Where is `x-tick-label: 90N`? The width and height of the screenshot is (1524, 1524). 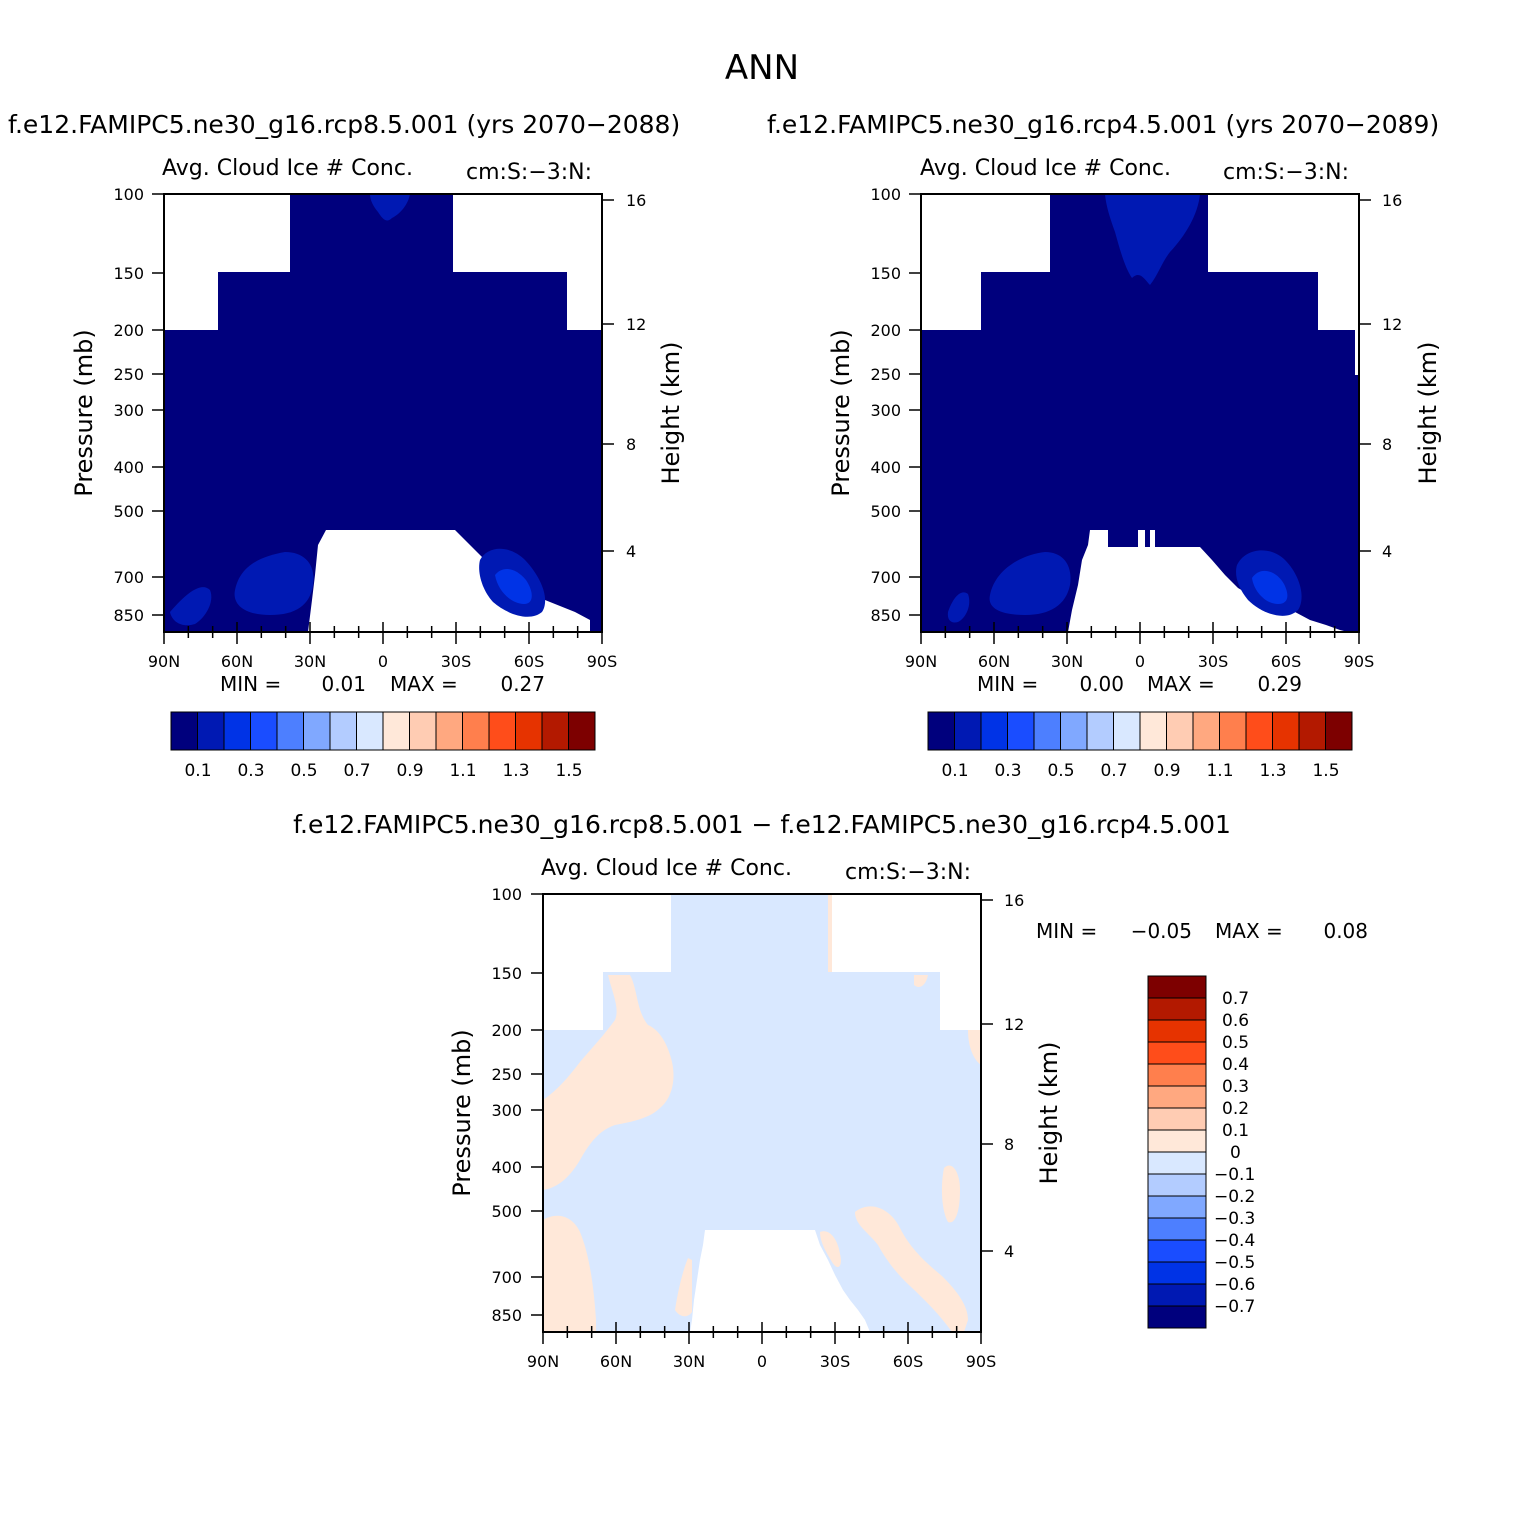
x-tick-label: 90N is located at coordinates (921, 661).